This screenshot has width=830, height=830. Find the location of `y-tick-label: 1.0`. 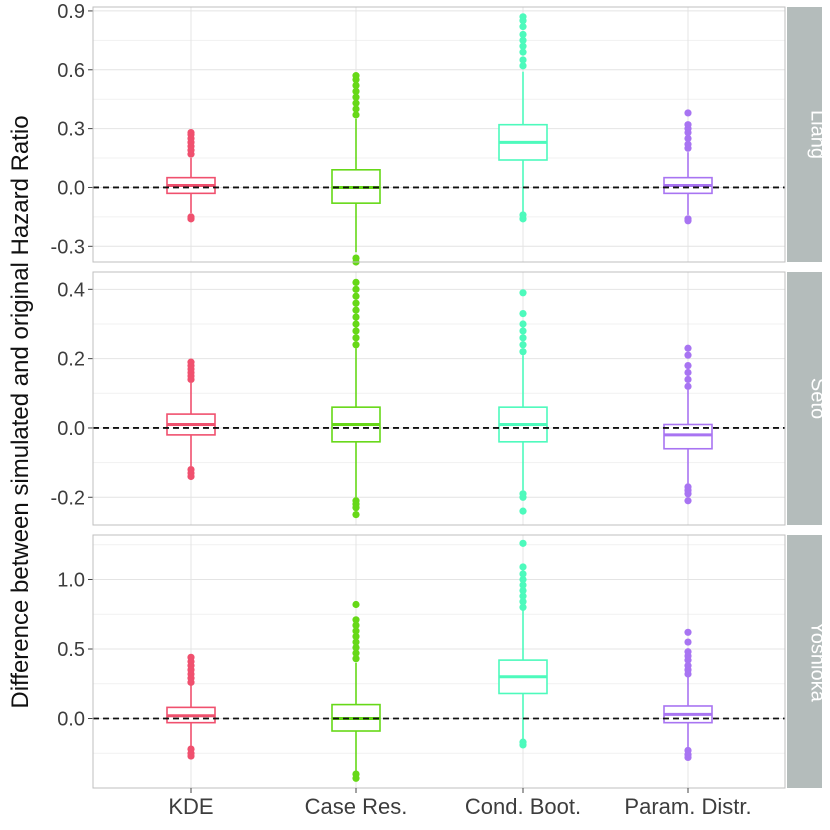

y-tick-label: 1.0 is located at coordinates (71, 580).